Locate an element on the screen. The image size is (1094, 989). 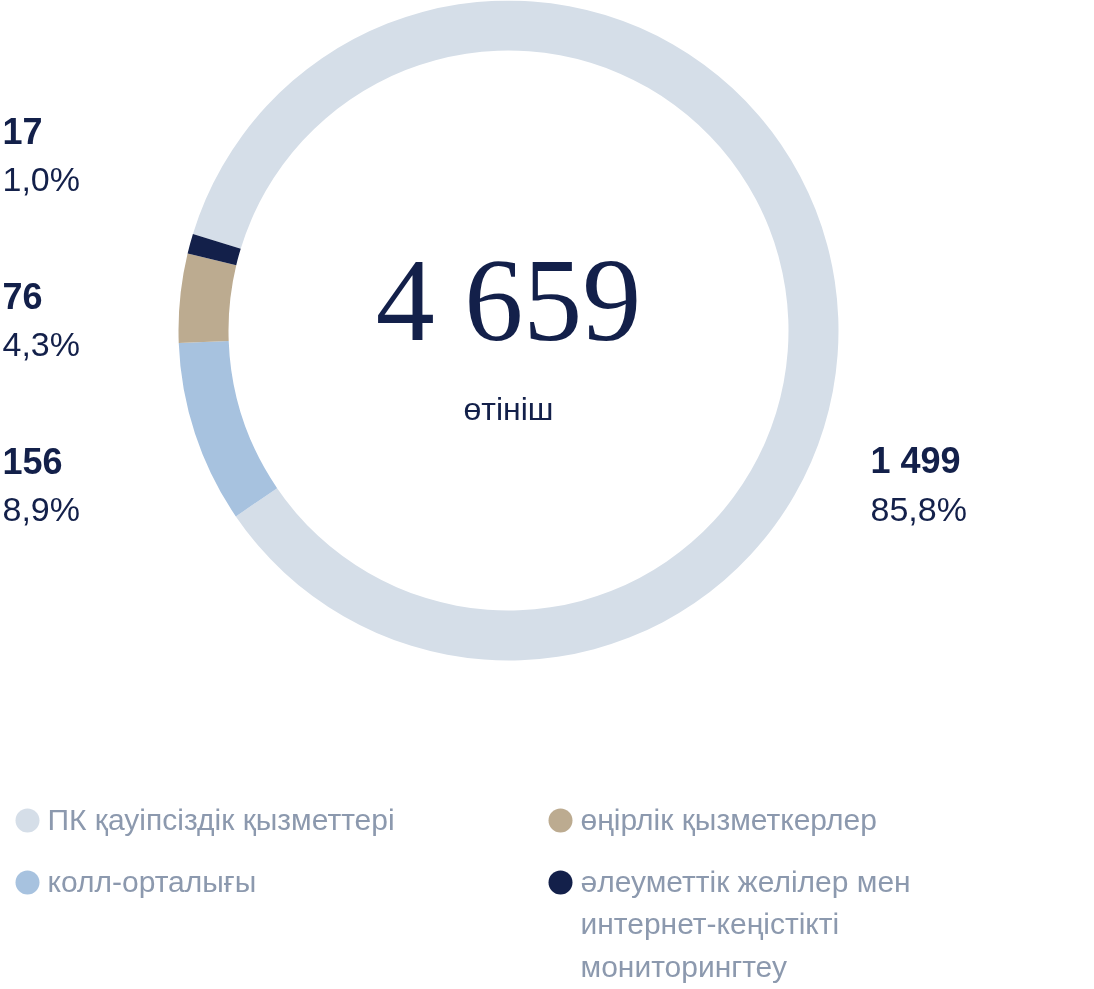
legend-label: колл-орталығы is located at coordinates (152, 881).